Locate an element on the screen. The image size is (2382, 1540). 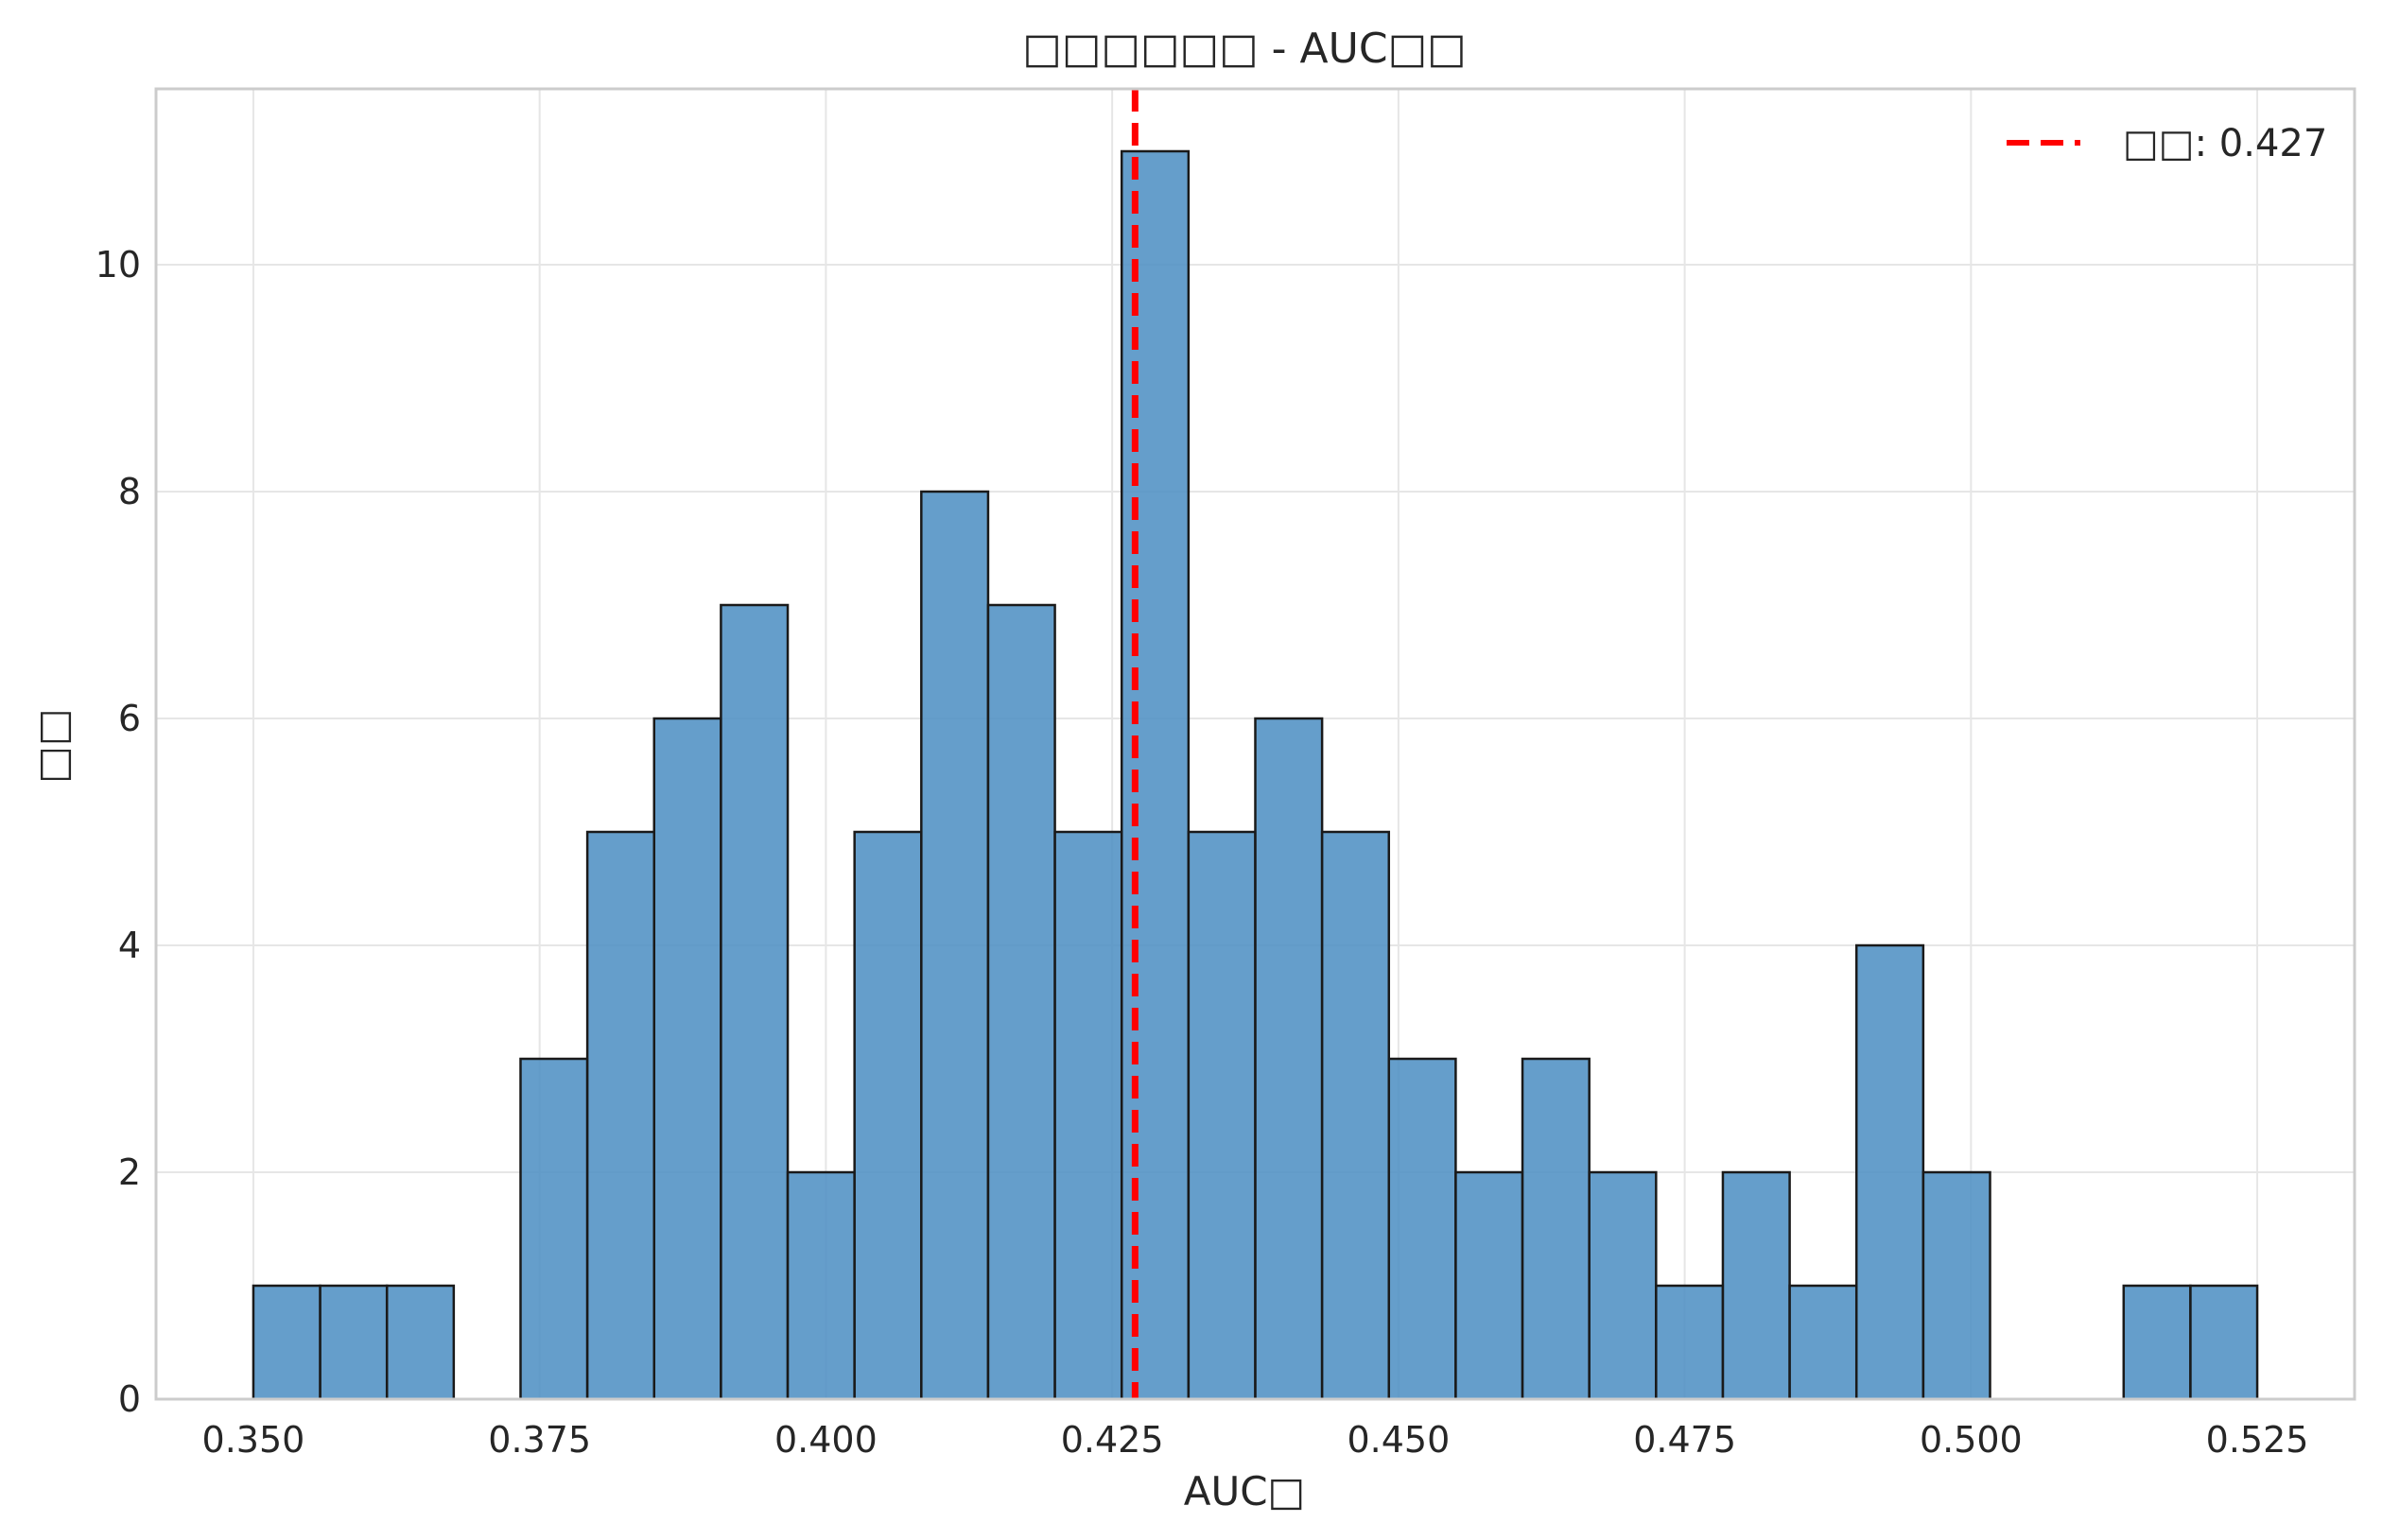
x-tick-label: 0.475 is located at coordinates (1684, 1440).